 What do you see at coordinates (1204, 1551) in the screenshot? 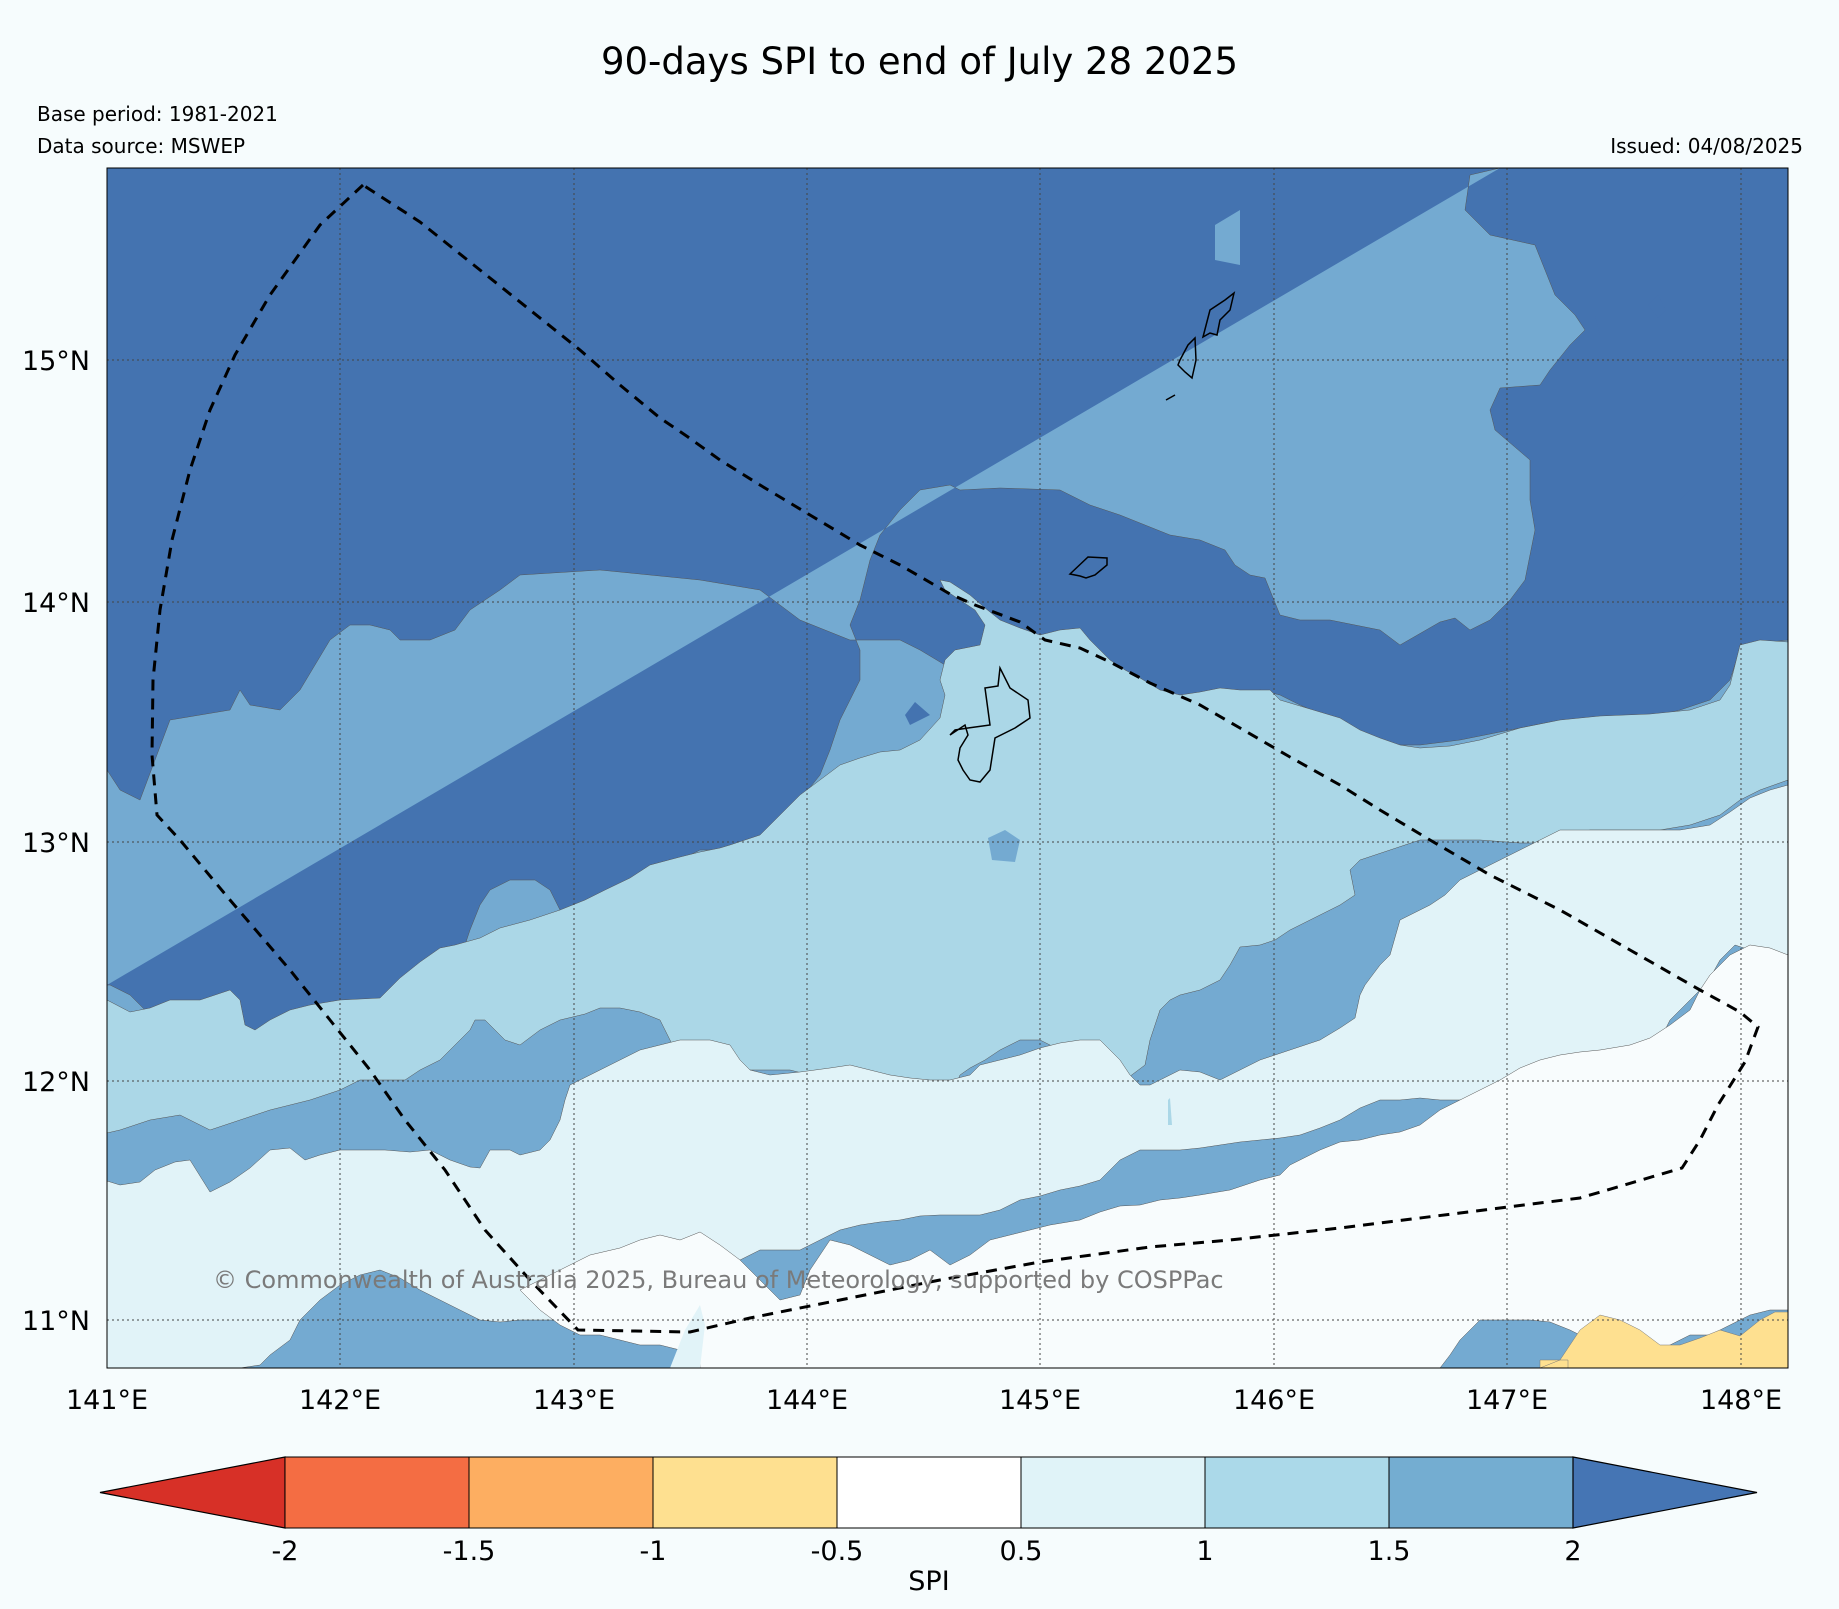
I see `colorbar-tick-label: 1` at bounding box center [1204, 1551].